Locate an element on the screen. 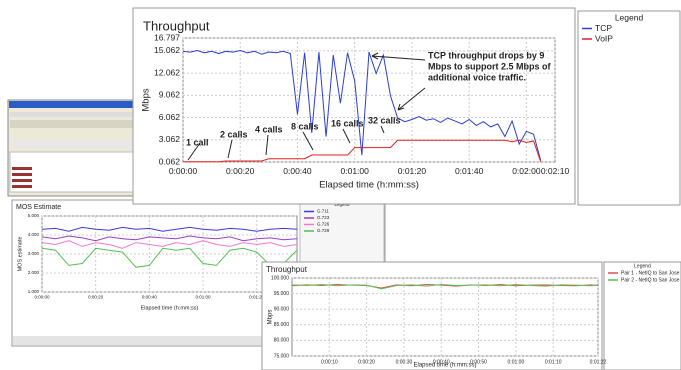  y-tick-label: 3.062 is located at coordinates (170, 139).